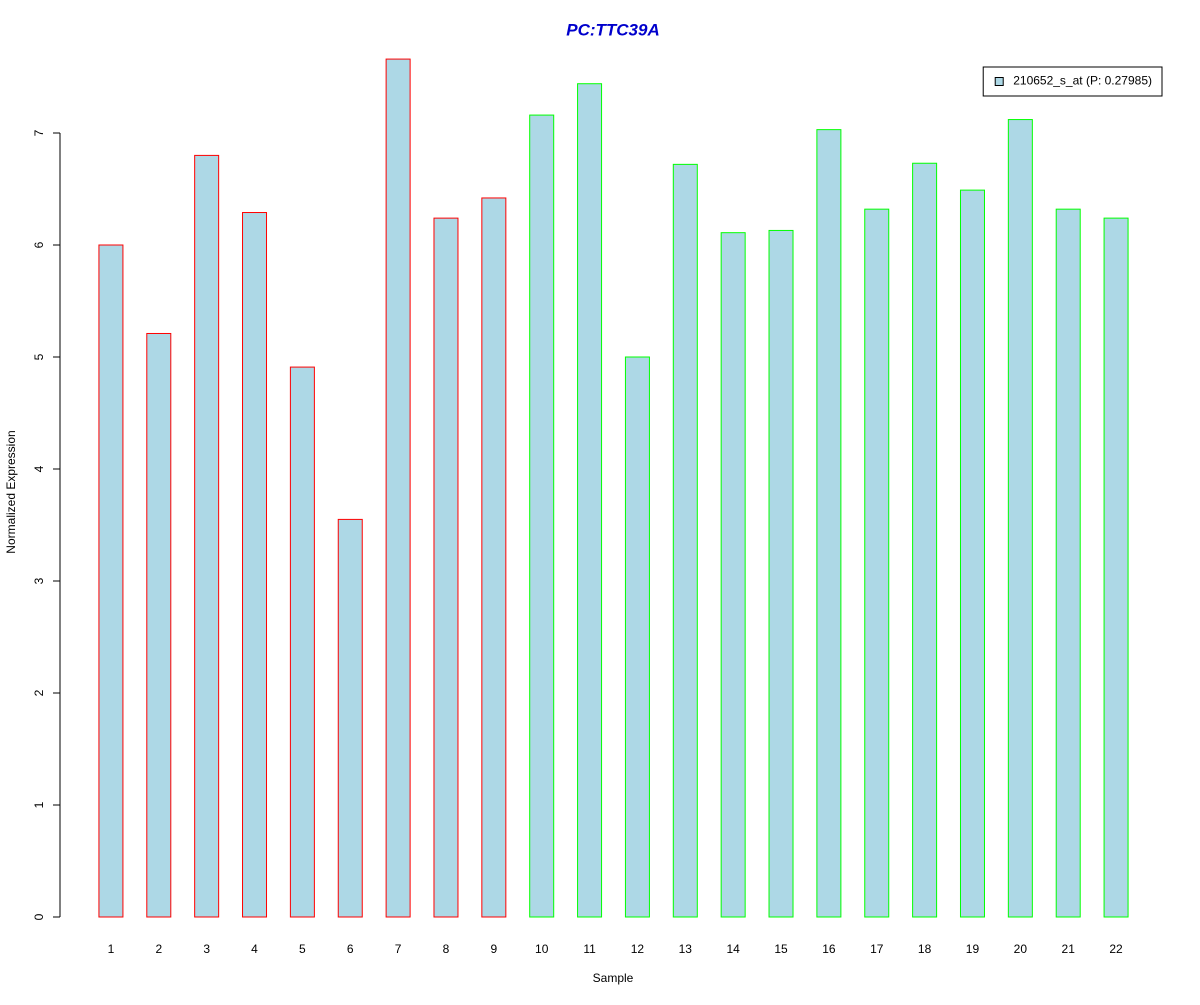  What do you see at coordinates (999, 81) in the screenshot?
I see `legend-swatch` at bounding box center [999, 81].